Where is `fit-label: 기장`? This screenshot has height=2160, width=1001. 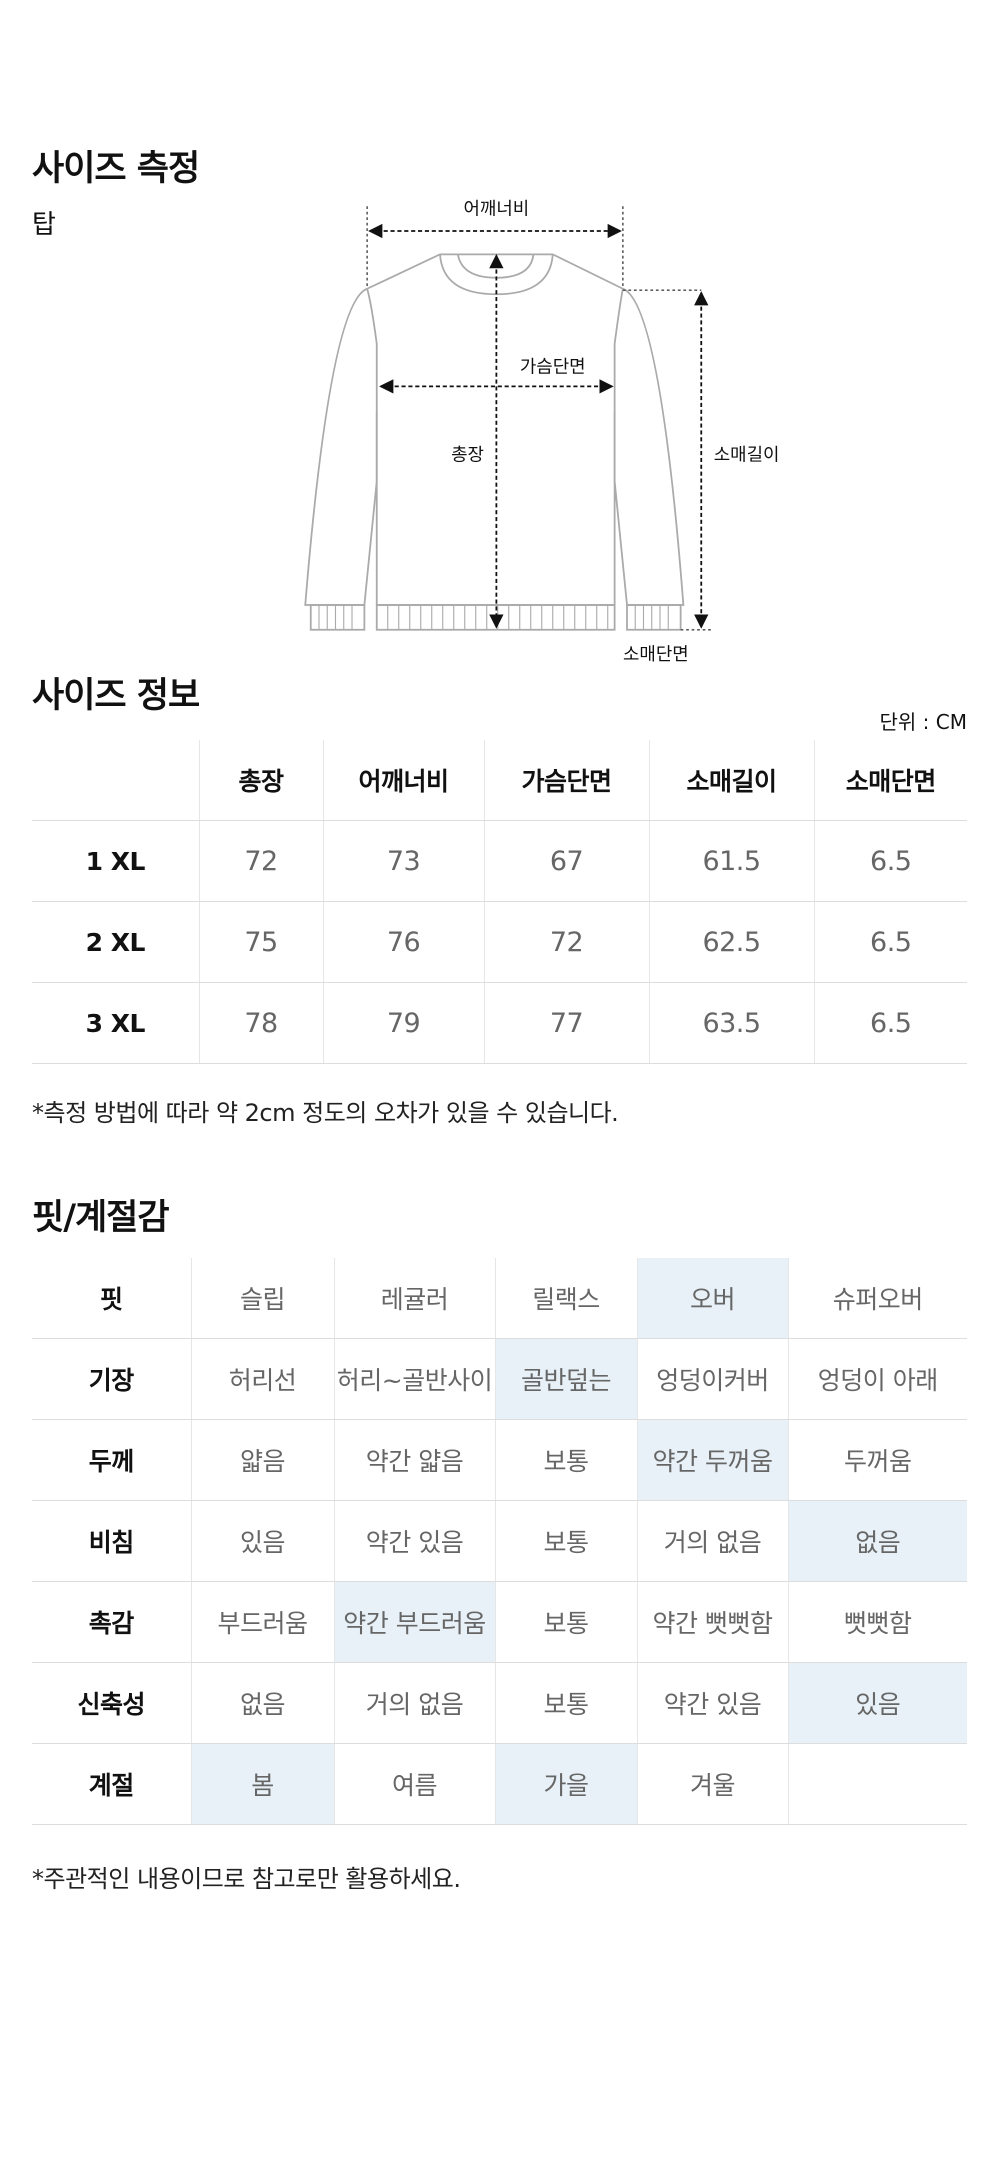
fit-label: 기장 is located at coordinates (111, 1379).